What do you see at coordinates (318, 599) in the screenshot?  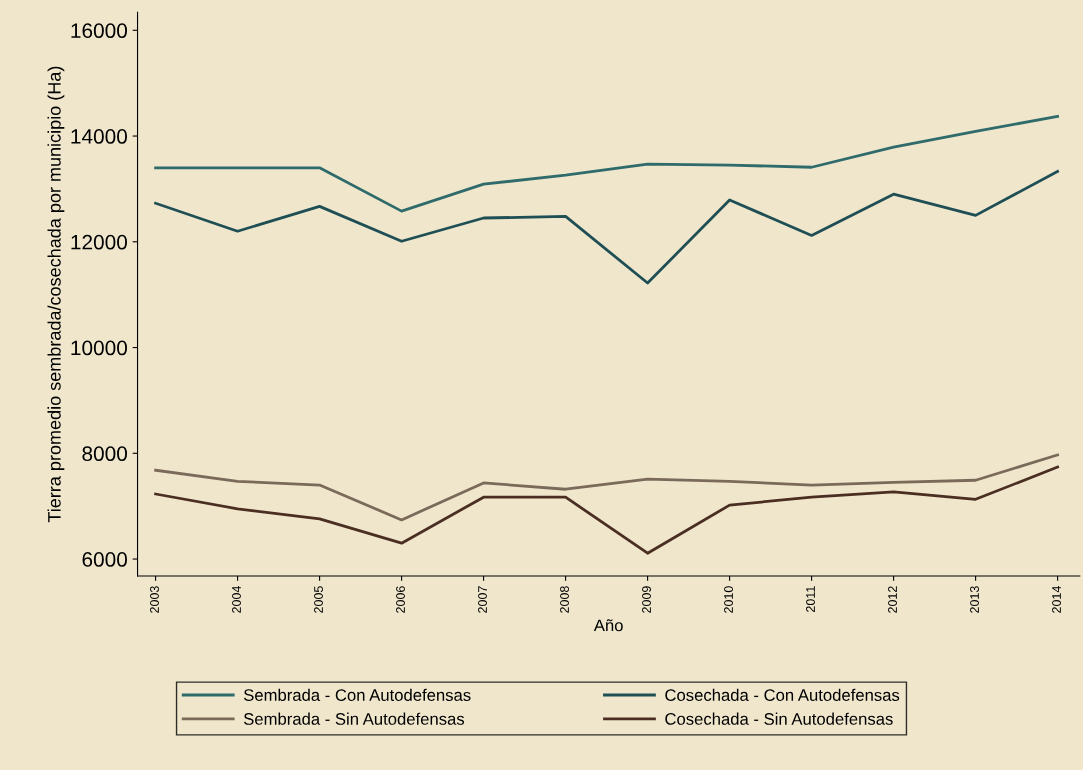 I see `x-tick-label: 2005` at bounding box center [318, 599].